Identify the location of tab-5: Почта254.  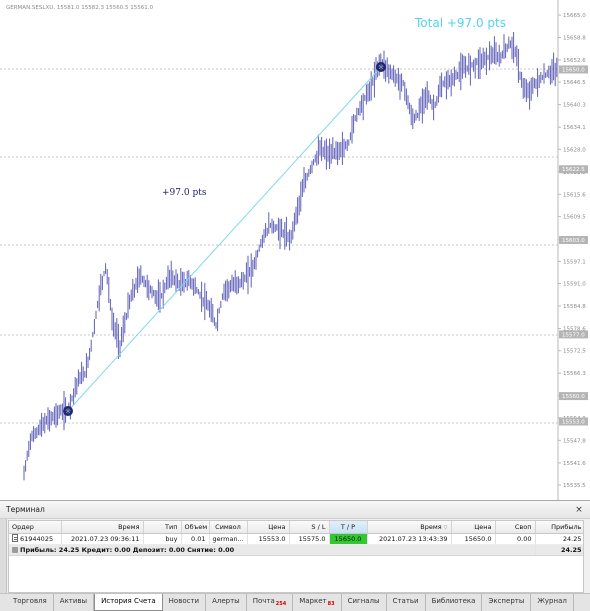
(270, 602).